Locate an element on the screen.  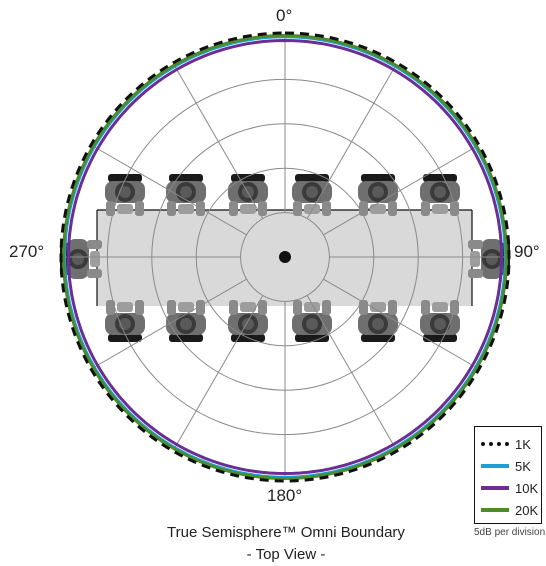
legend-item-5k: 5K is located at coordinates (506, 466).